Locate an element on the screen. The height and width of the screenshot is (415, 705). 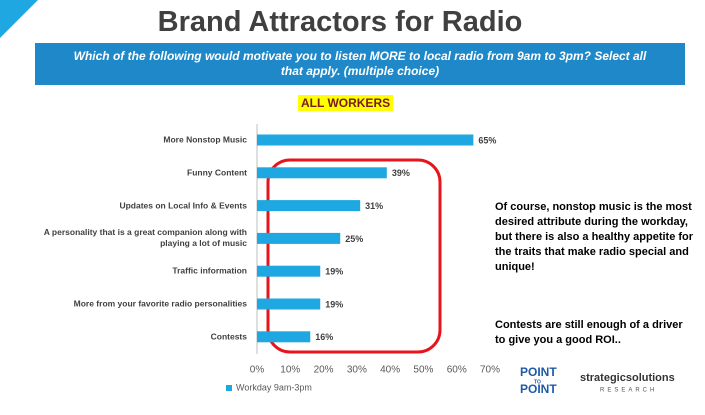
x-tick-label: 20% is located at coordinates (324, 370).